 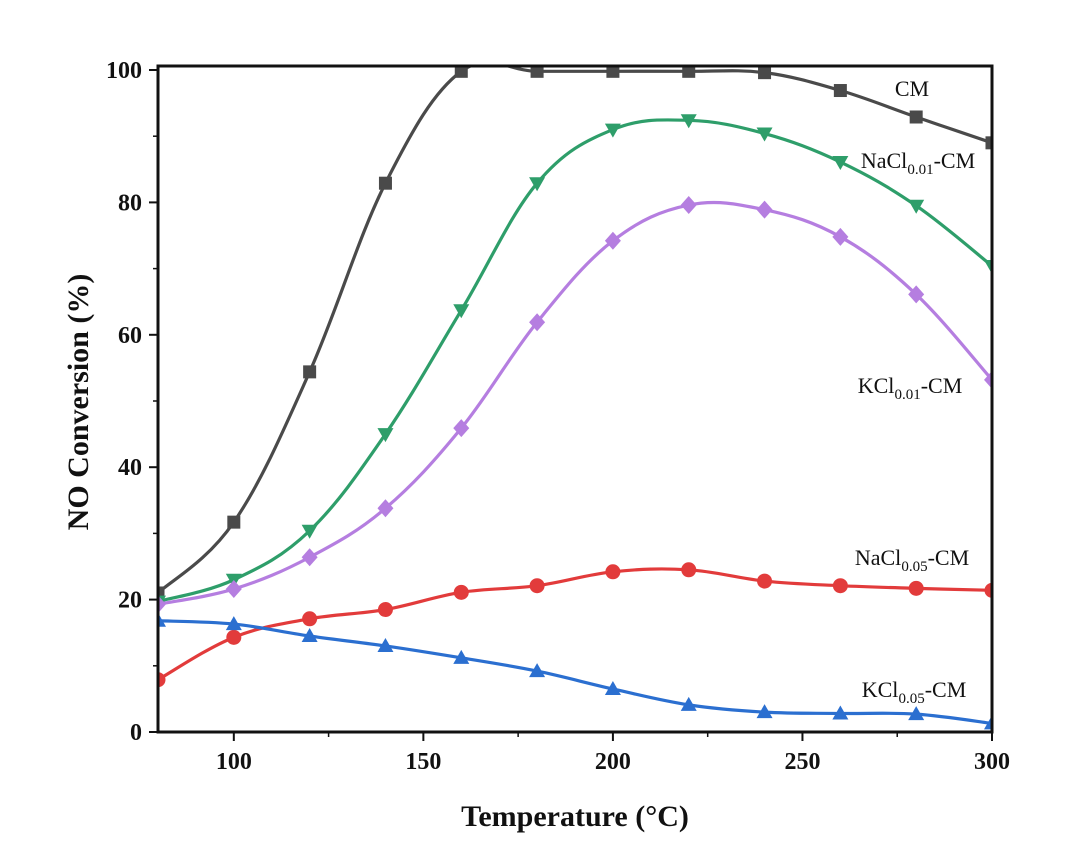 What do you see at coordinates (912, 560) in the screenshot?
I see `series-label: NaCl0.05-CM` at bounding box center [912, 560].